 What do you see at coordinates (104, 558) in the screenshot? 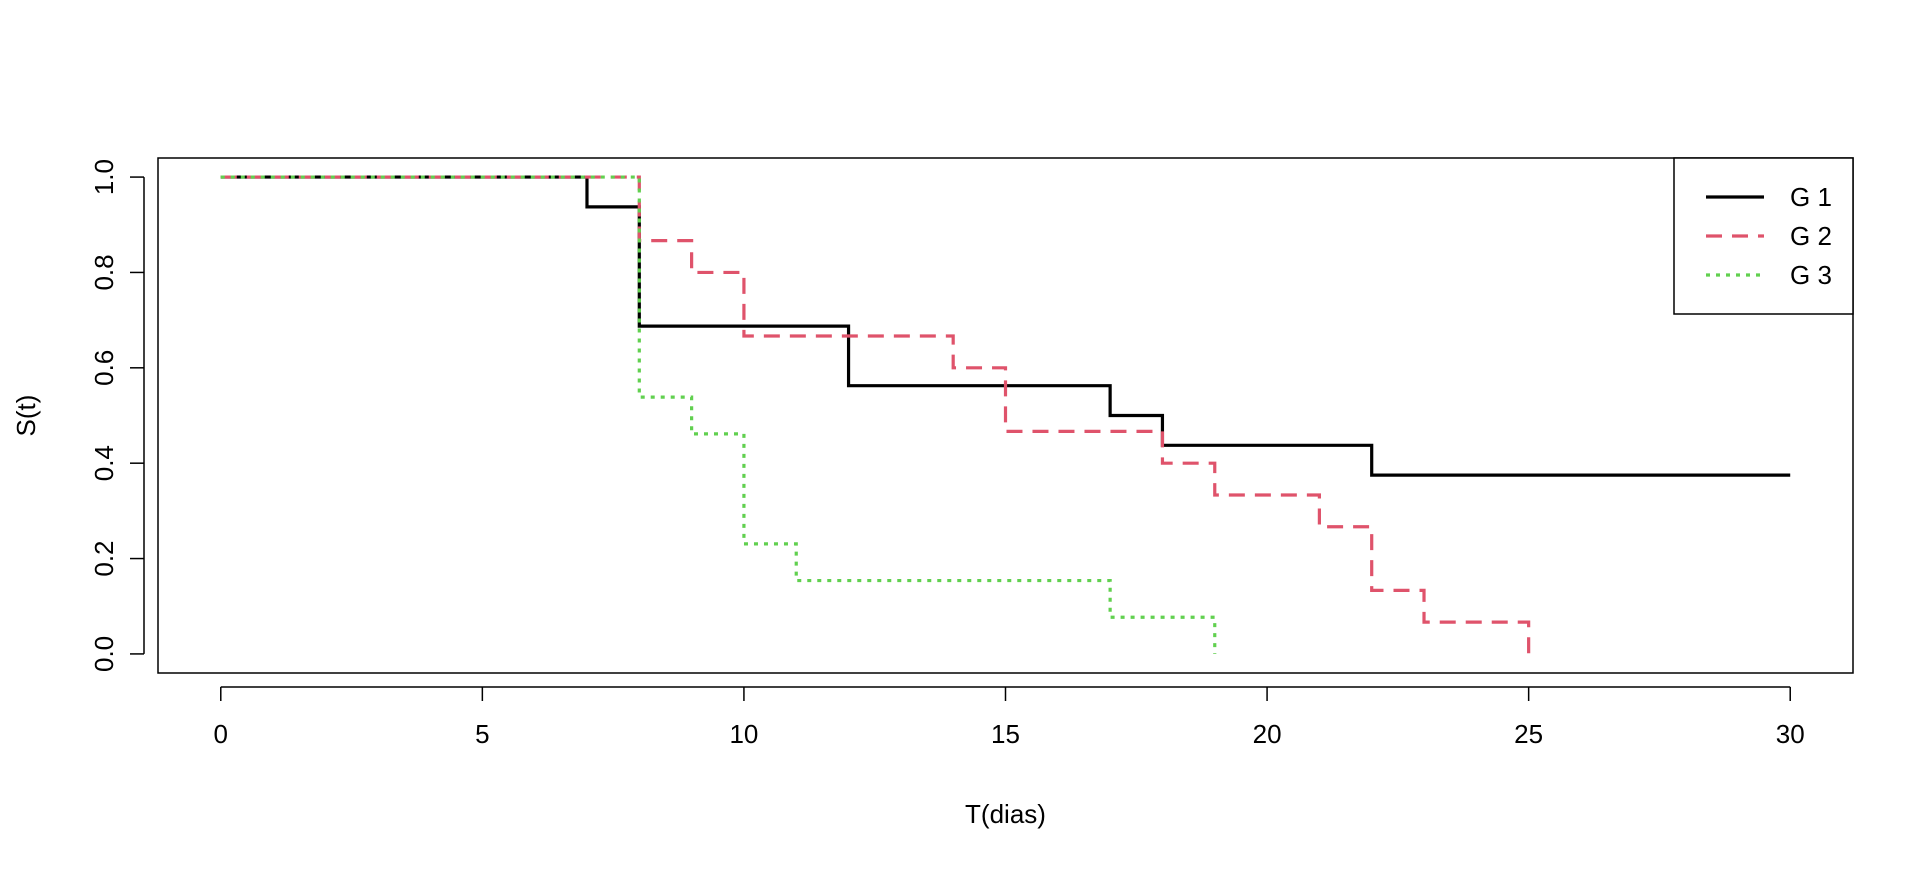
I see `y-tick-label: 0.2` at bounding box center [104, 558].